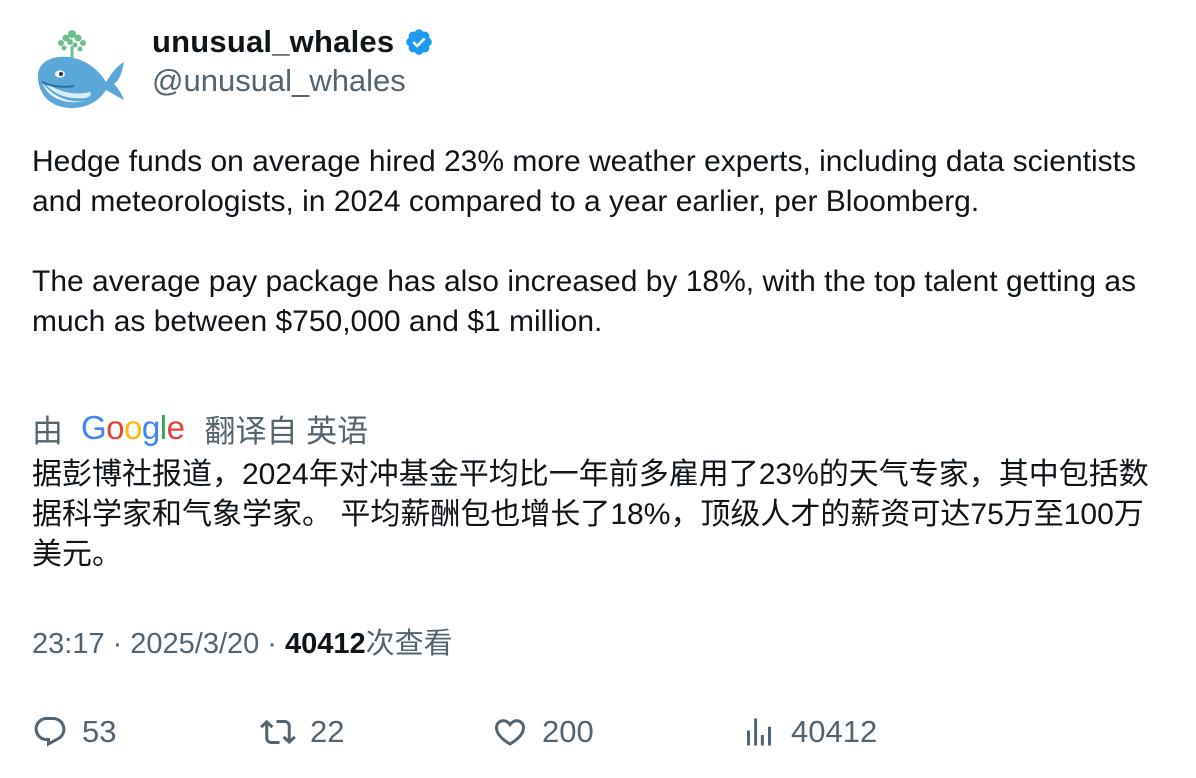 The image size is (1196, 778). I want to click on reply-button: 53, so click(74, 732).